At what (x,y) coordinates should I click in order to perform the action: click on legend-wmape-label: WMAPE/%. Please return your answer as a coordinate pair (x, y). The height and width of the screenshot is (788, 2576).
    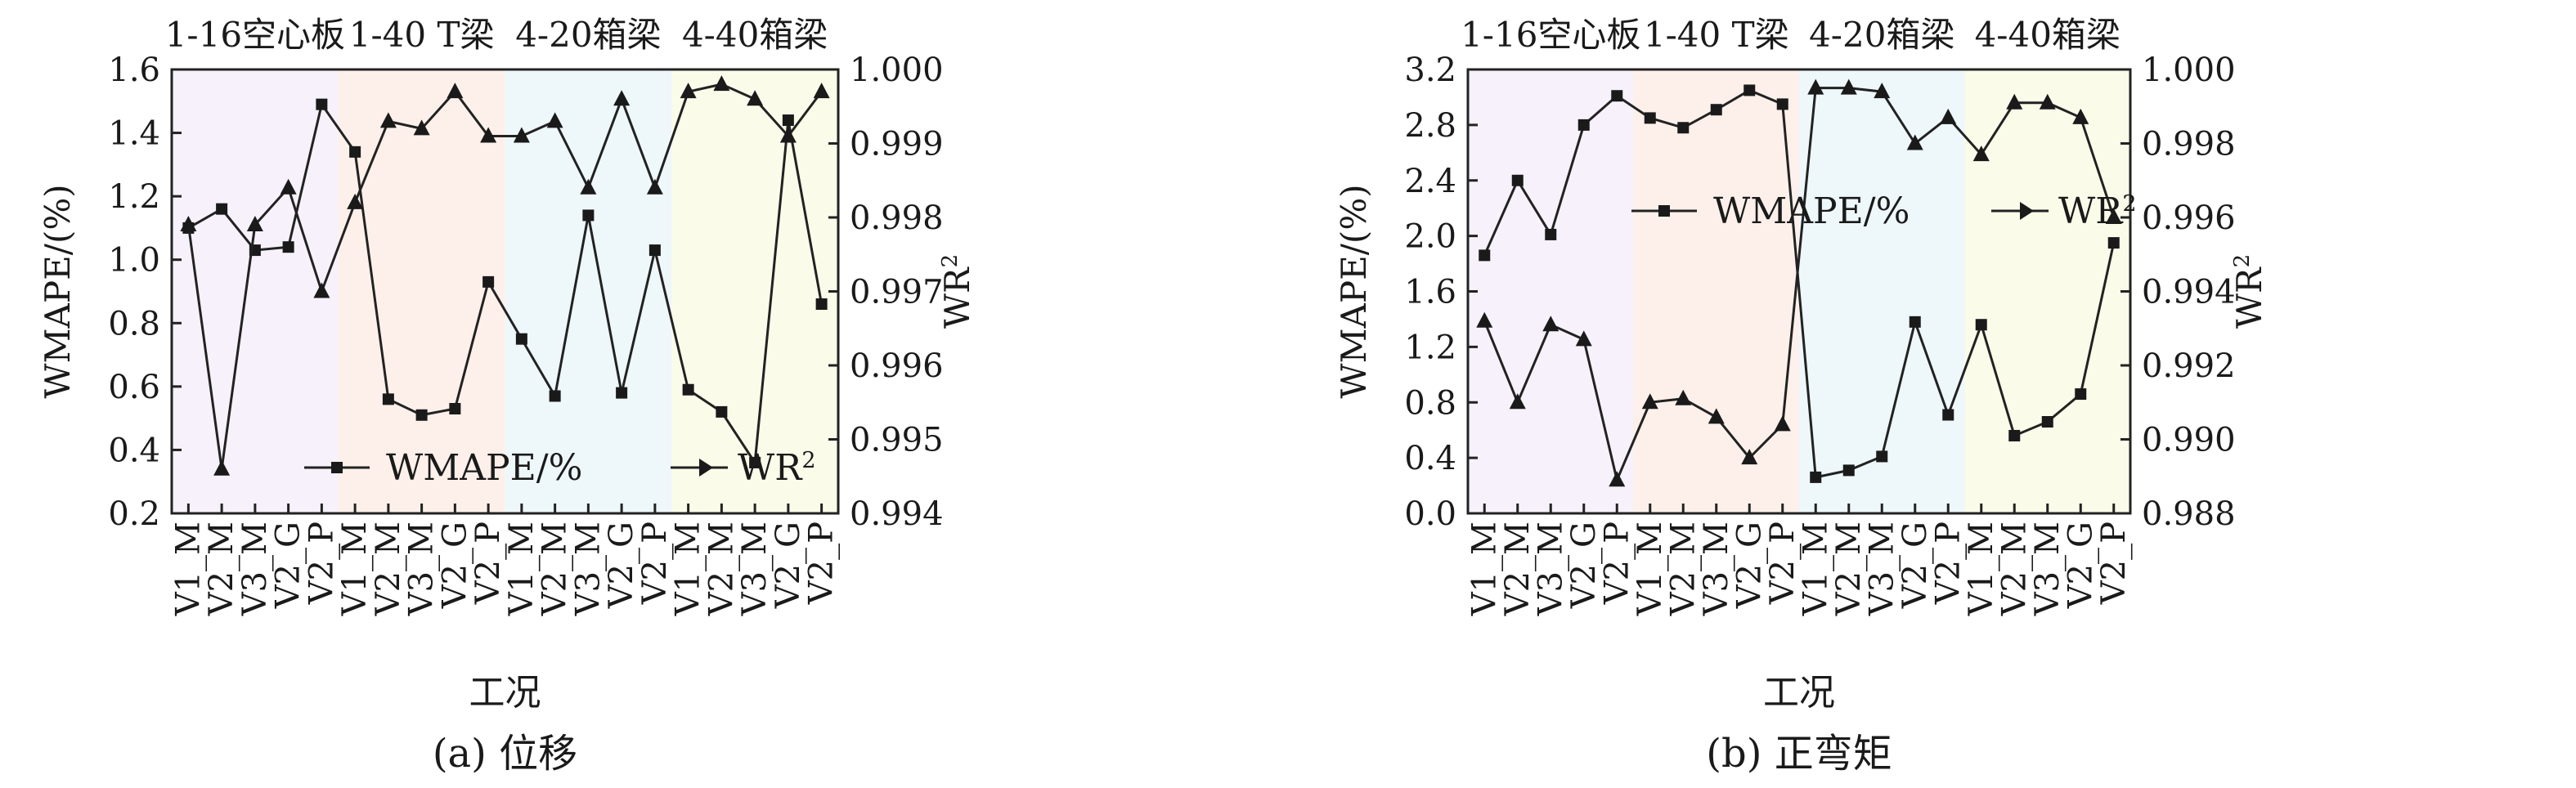
    Looking at the image, I should click on (1811, 211).